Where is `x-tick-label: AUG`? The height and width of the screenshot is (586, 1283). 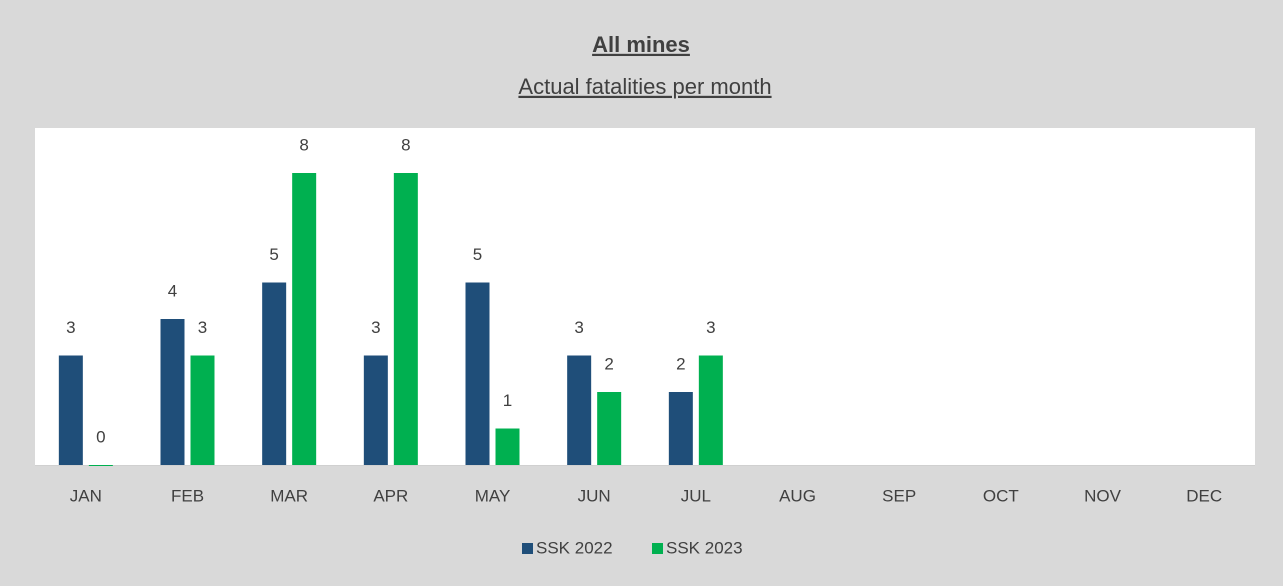 x-tick-label: AUG is located at coordinates (797, 495).